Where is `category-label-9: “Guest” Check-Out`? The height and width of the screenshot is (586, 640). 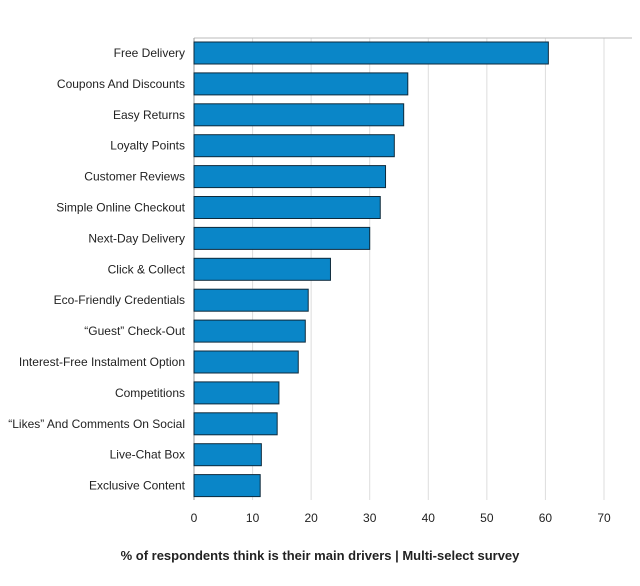 category-label-9: “Guest” Check-Out is located at coordinates (134, 331).